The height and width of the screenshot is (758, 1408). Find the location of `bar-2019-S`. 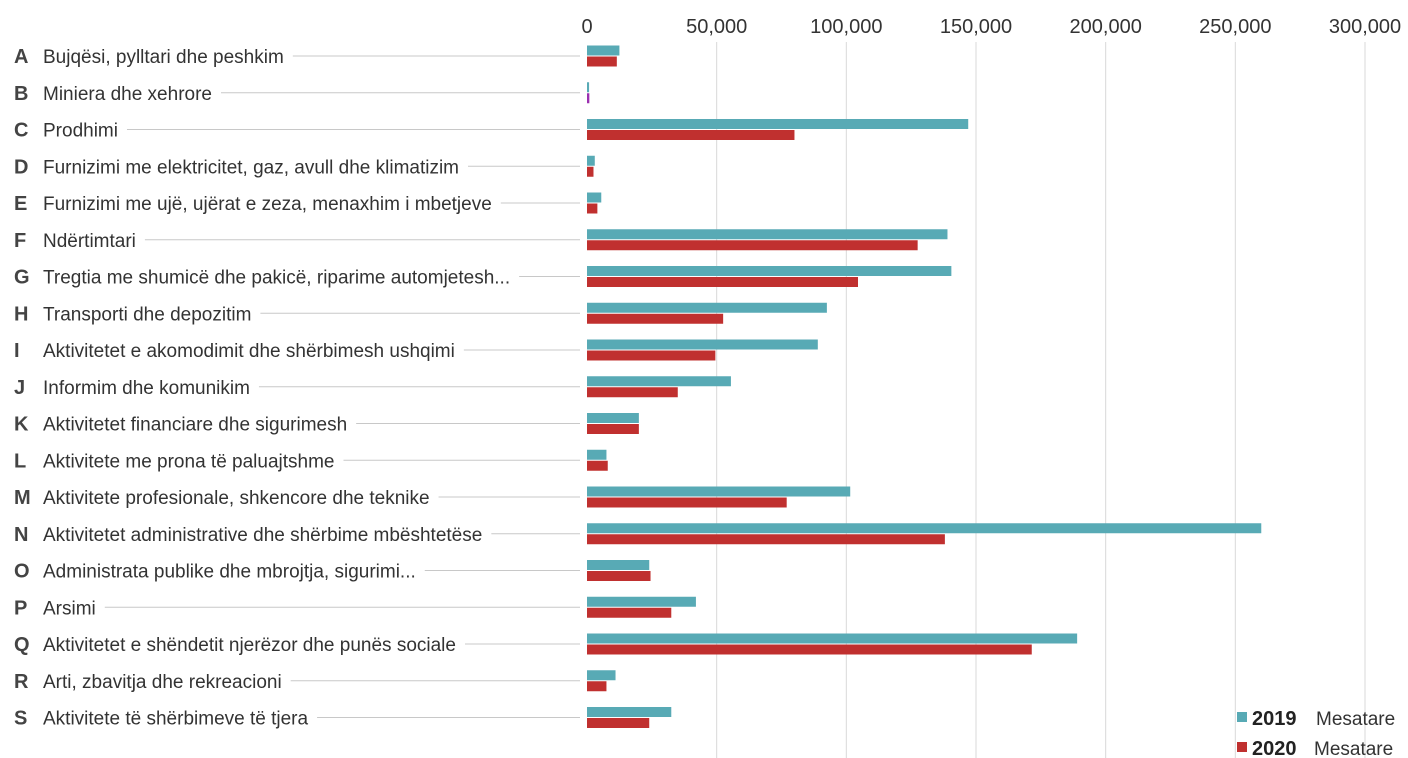

bar-2019-S is located at coordinates (629, 712).